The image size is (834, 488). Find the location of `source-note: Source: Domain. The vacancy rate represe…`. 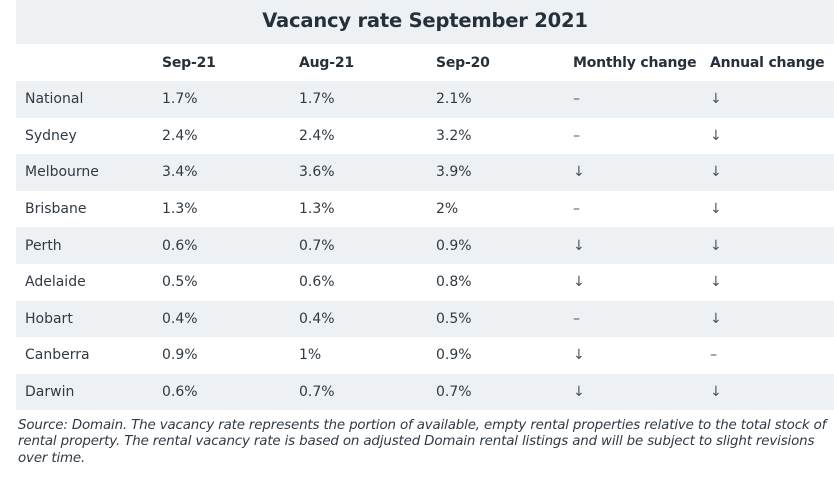

source-note: Source: Domain. The vacancy rate represe… is located at coordinates (422, 442).